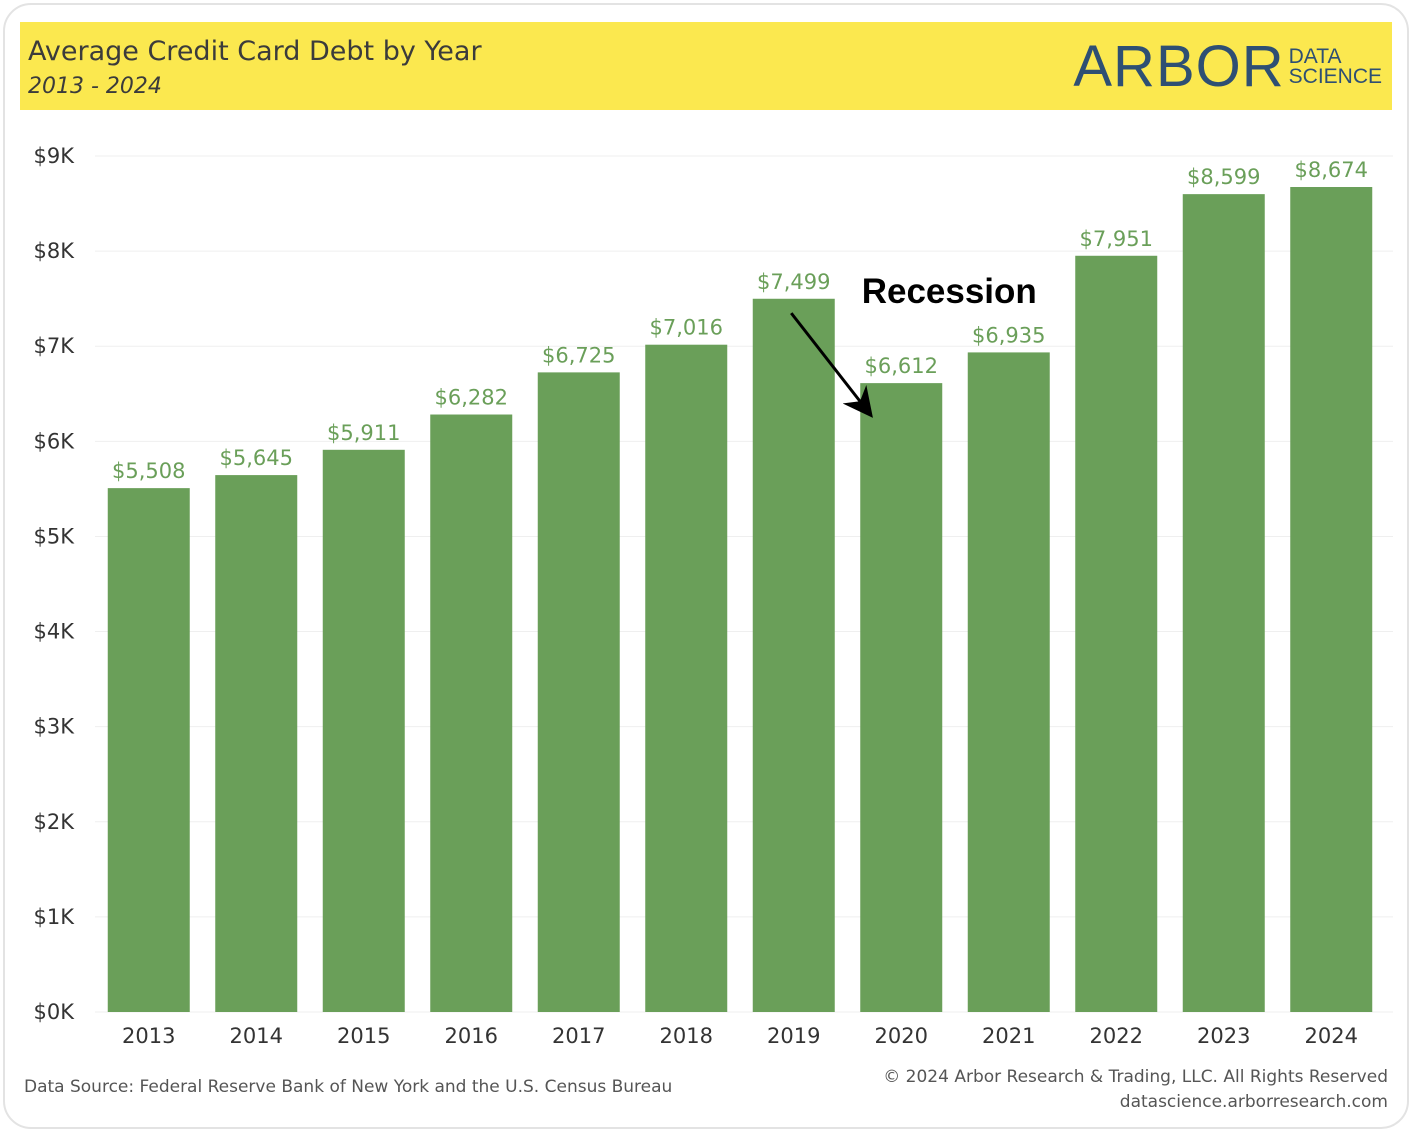 The image size is (1418, 1134). Describe the element at coordinates (1116, 1036) in the screenshot. I see `x-tick-label: 2022` at that location.